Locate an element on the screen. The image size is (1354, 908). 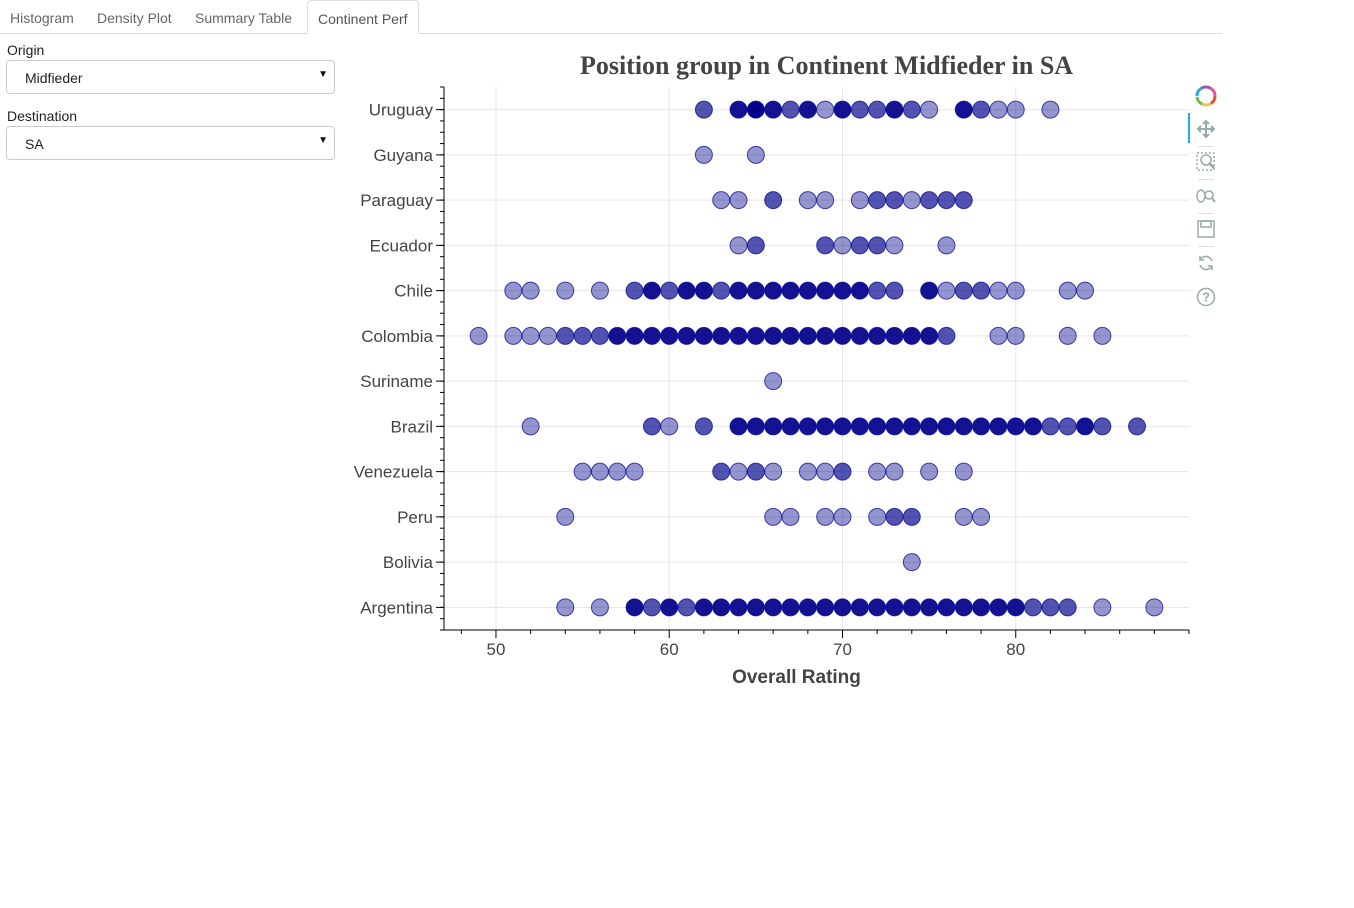
help-icon: ? is located at coordinates (1206, 297).